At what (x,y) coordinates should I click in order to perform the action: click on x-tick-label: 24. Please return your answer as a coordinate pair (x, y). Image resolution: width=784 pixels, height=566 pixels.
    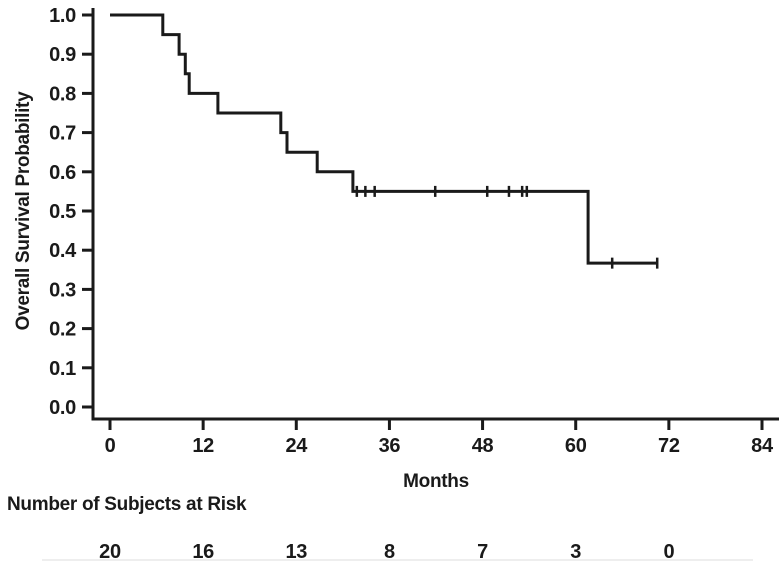
    Looking at the image, I should click on (296, 446).